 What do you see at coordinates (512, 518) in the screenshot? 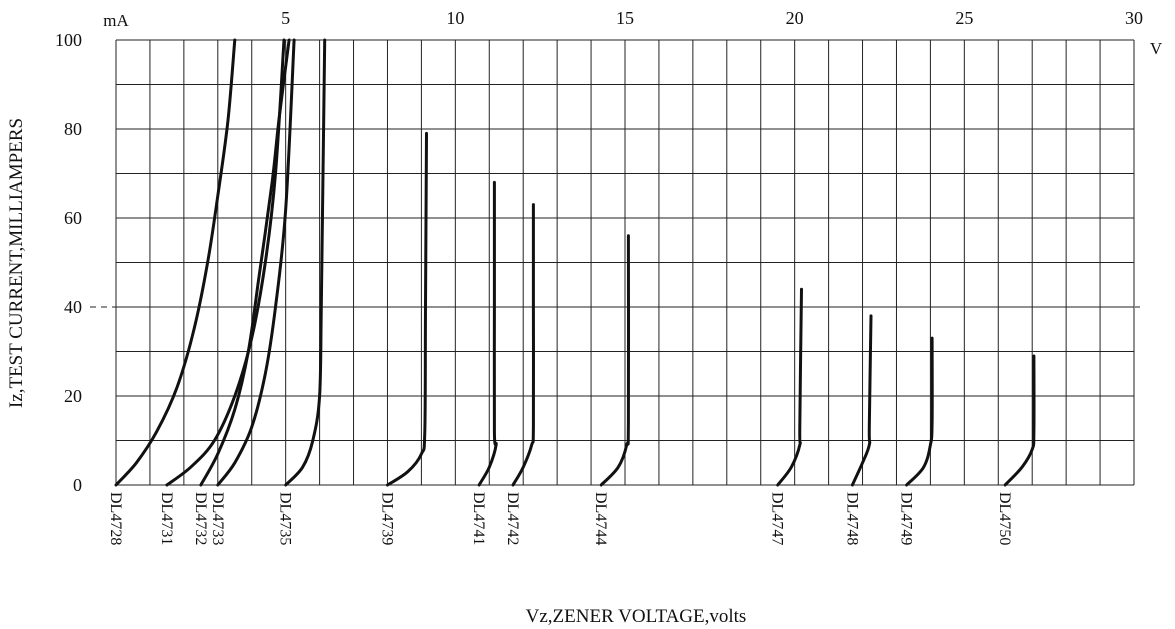
I see `series-label-dl4742: DL4742` at bounding box center [512, 518].